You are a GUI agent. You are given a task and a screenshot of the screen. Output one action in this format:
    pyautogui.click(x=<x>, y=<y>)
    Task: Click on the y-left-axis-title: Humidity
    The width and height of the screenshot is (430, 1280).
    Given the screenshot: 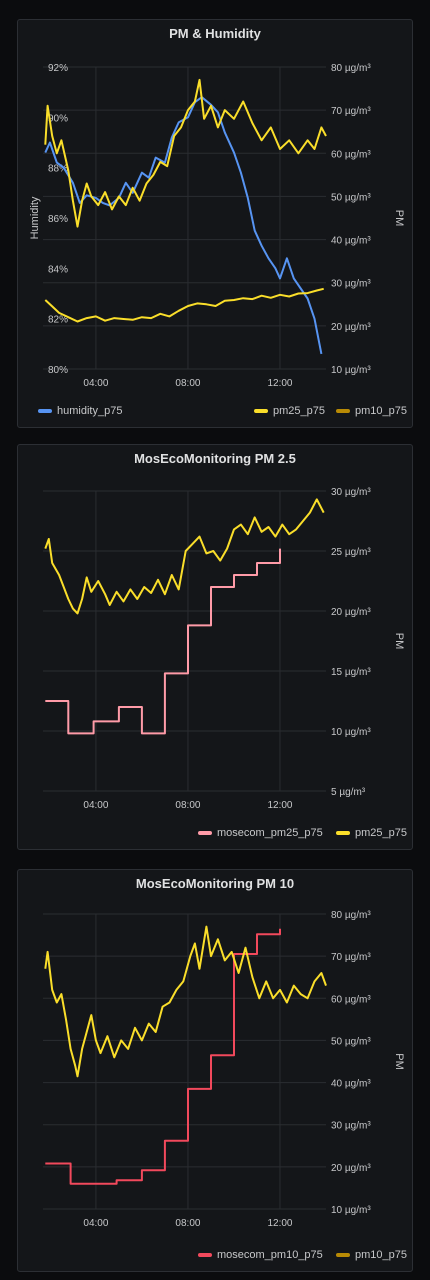 What is the action you would take?
    pyautogui.click(x=35, y=217)
    